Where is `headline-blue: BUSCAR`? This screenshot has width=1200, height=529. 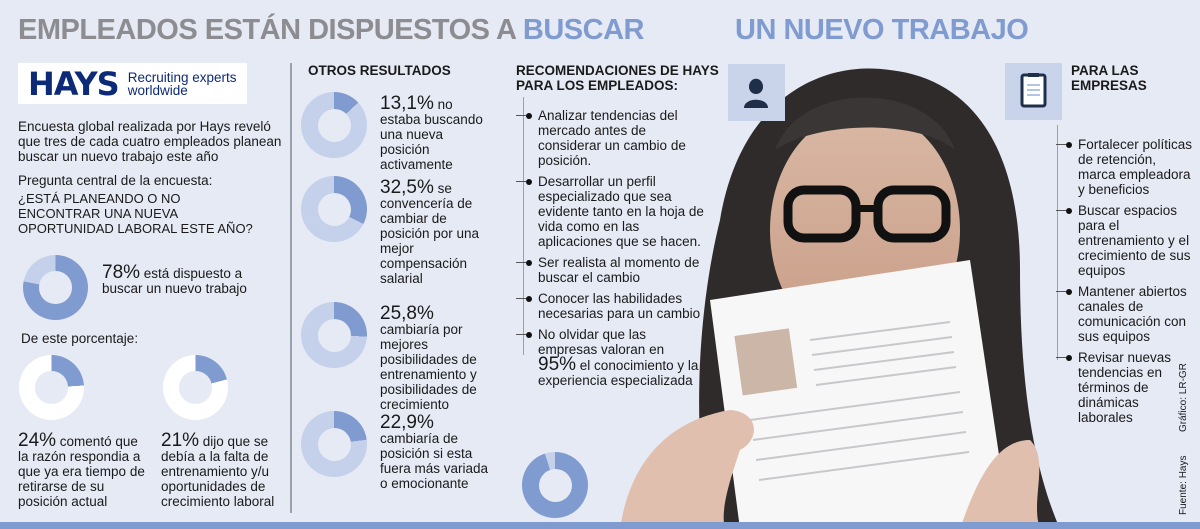 headline-blue: BUSCAR is located at coordinates (583, 30).